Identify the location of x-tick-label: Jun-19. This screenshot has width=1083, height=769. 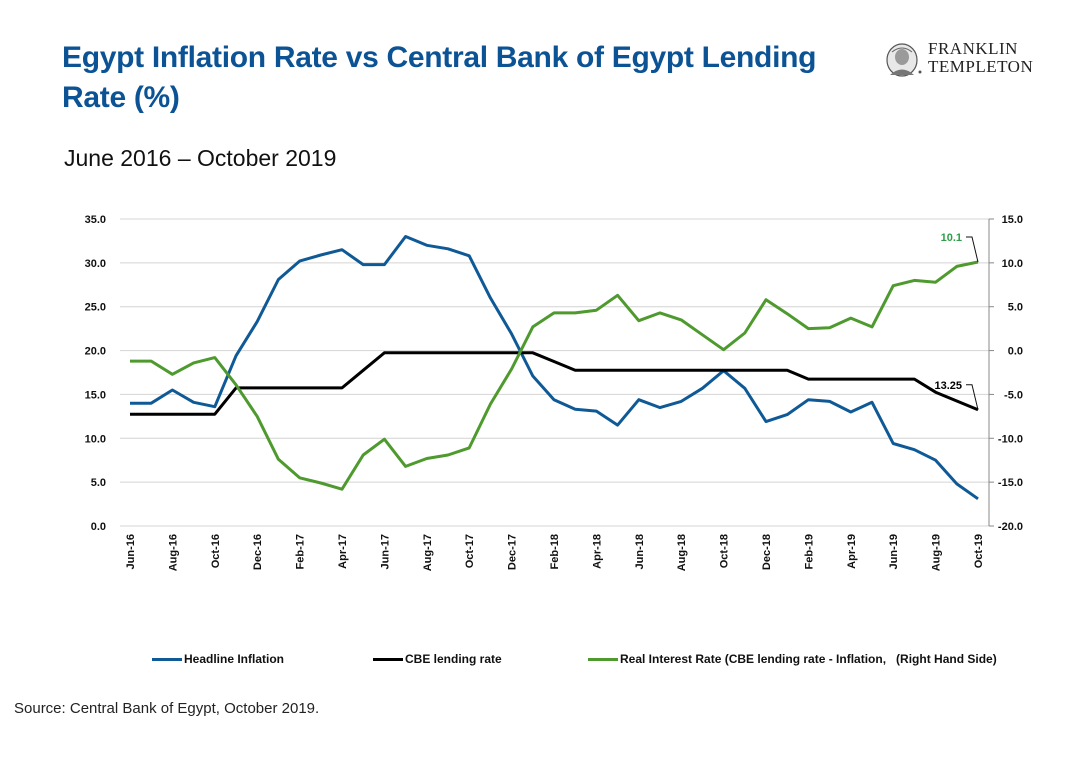
(894, 551).